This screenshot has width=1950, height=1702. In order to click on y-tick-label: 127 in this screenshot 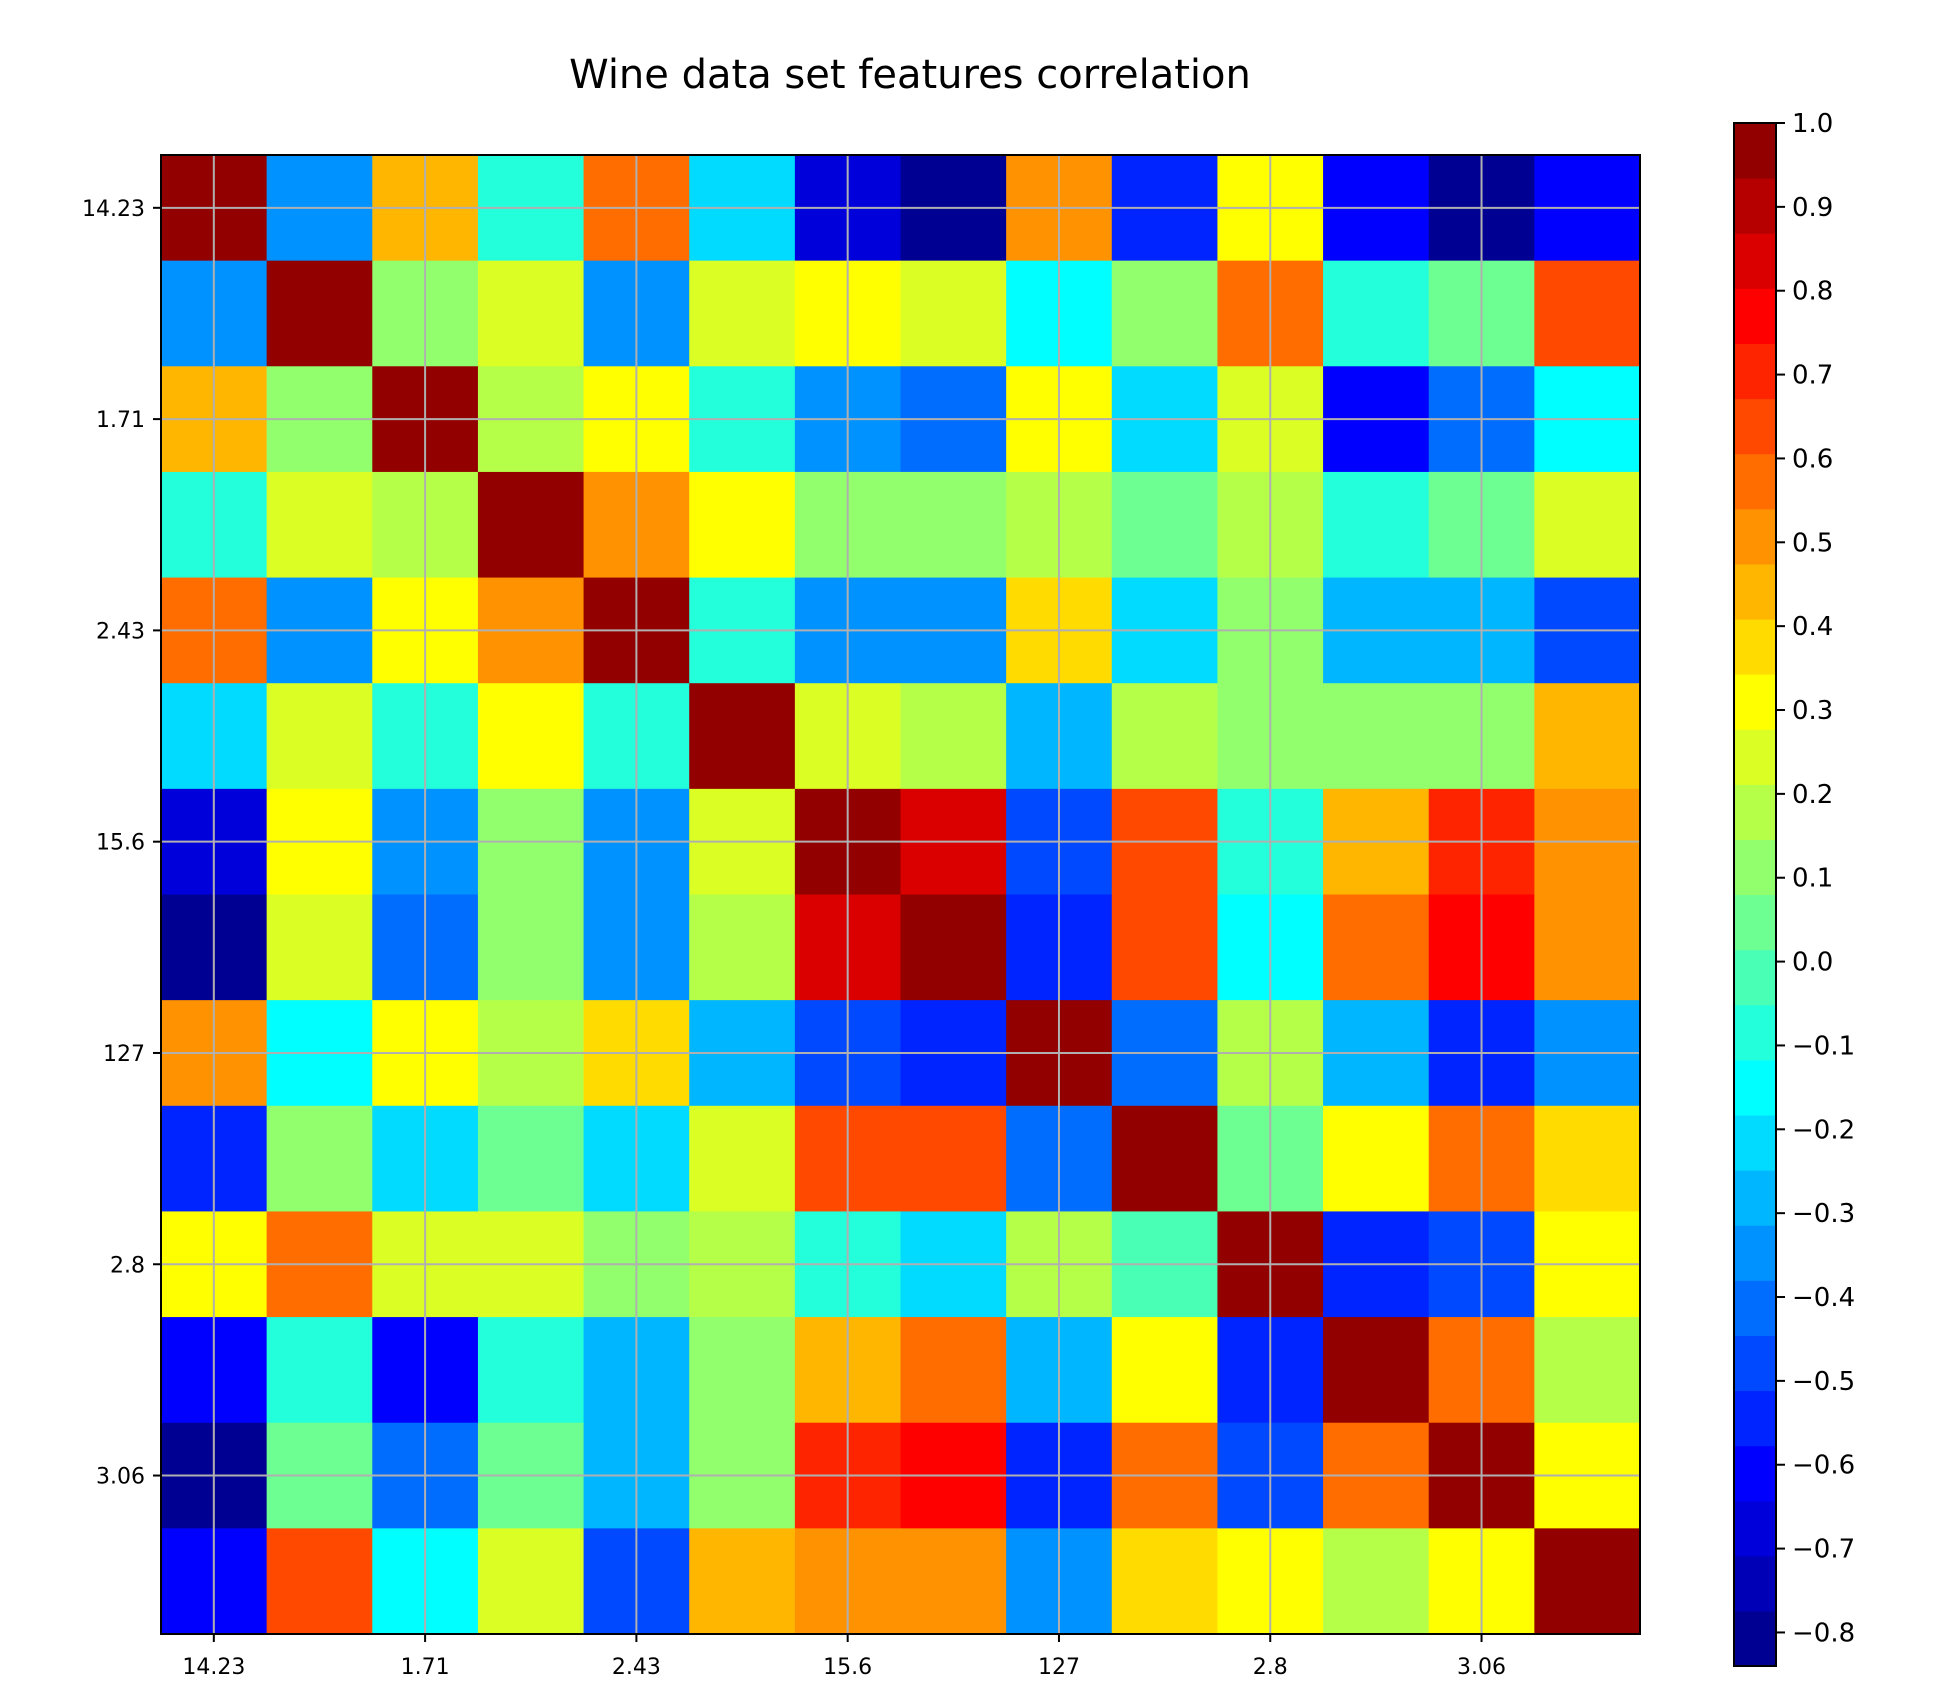, I will do `click(124, 1054)`.